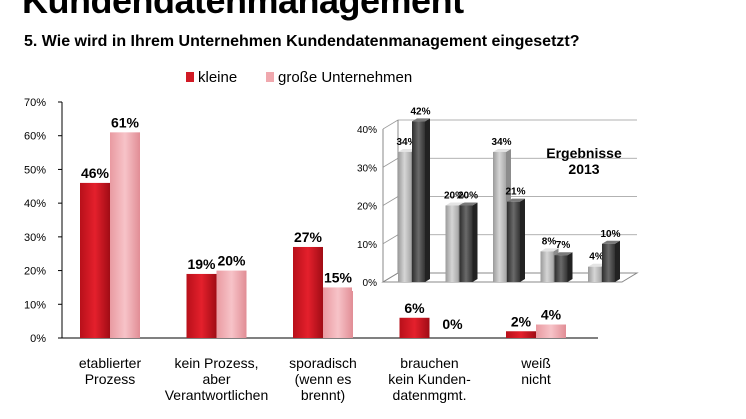 The height and width of the screenshot is (419, 746). What do you see at coordinates (35, 103) in the screenshot?
I see `y-tick-label: 70%` at bounding box center [35, 103].